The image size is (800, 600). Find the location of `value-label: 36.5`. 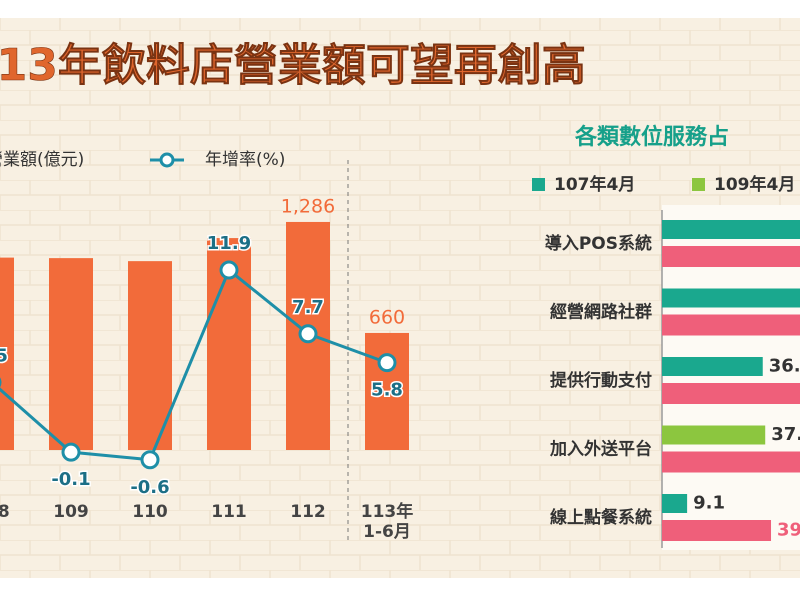

value-label: 36.5 is located at coordinates (784, 366).